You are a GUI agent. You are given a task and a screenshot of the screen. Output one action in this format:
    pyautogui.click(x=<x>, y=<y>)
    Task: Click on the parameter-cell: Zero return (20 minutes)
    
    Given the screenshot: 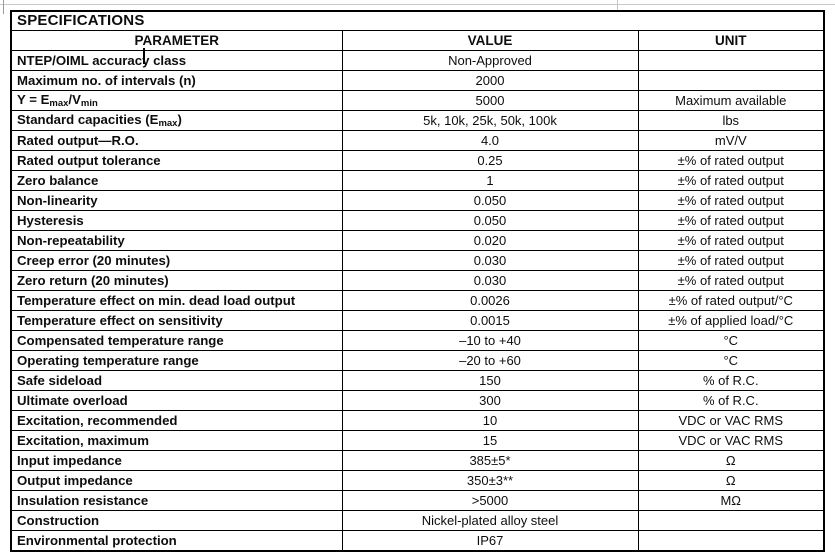 What is the action you would take?
    pyautogui.click(x=176, y=280)
    